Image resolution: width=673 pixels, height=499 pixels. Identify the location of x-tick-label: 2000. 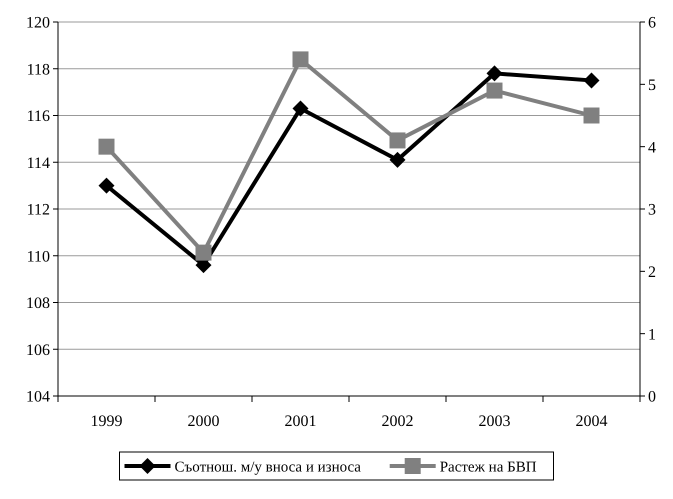
(204, 421).